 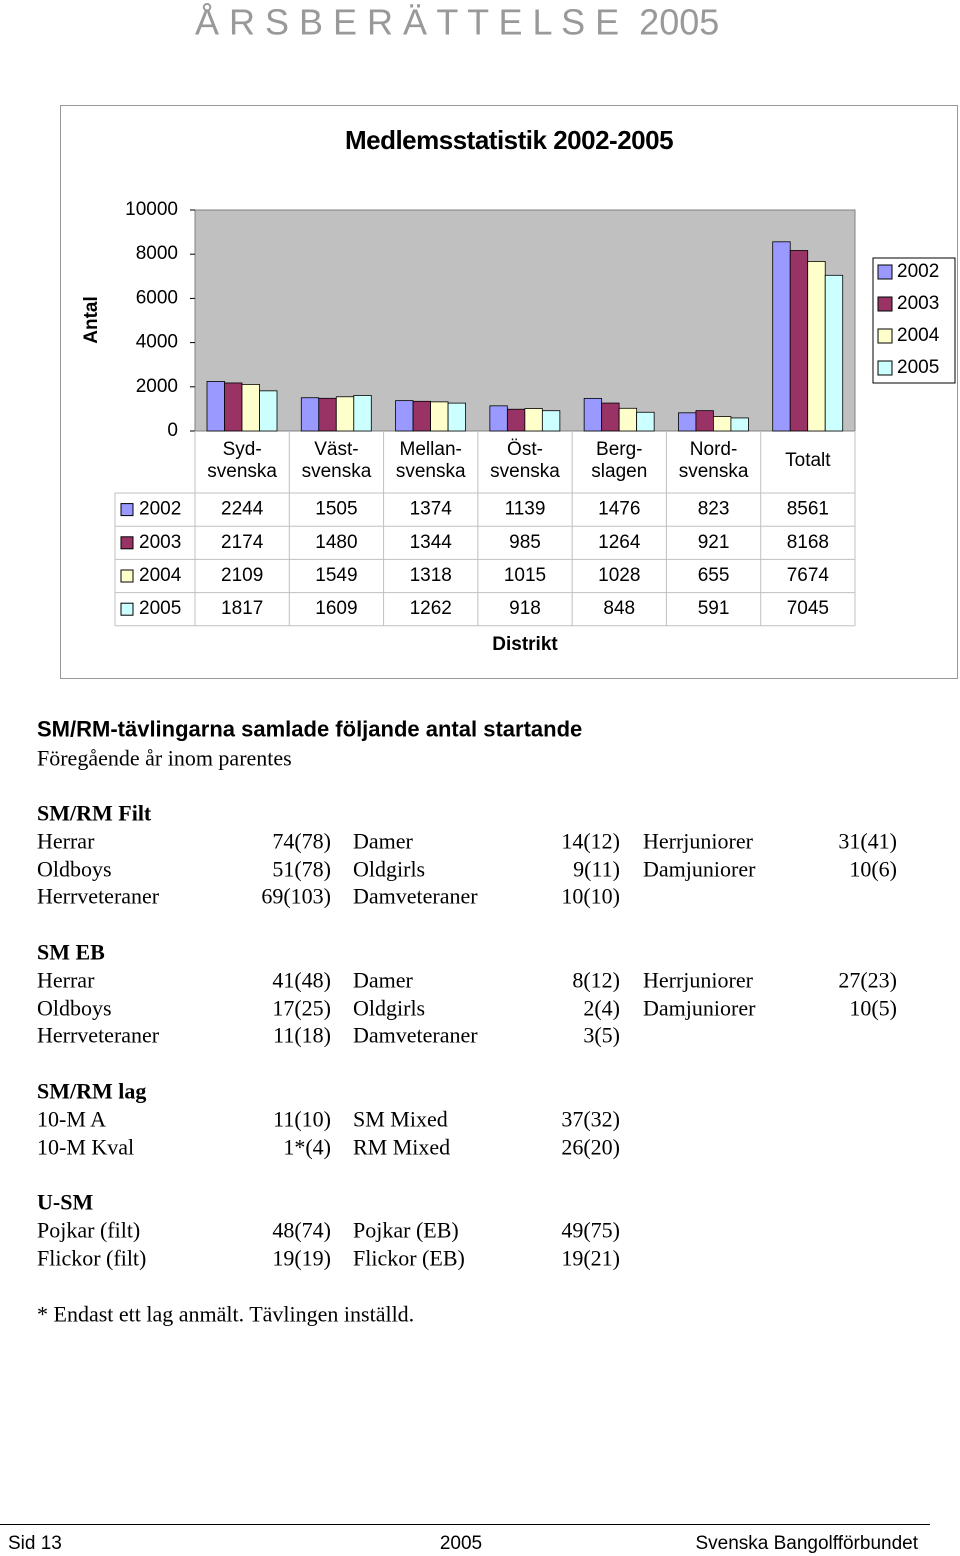 What do you see at coordinates (409, 1258) in the screenshot?
I see `entry-label: Flickor (EB)` at bounding box center [409, 1258].